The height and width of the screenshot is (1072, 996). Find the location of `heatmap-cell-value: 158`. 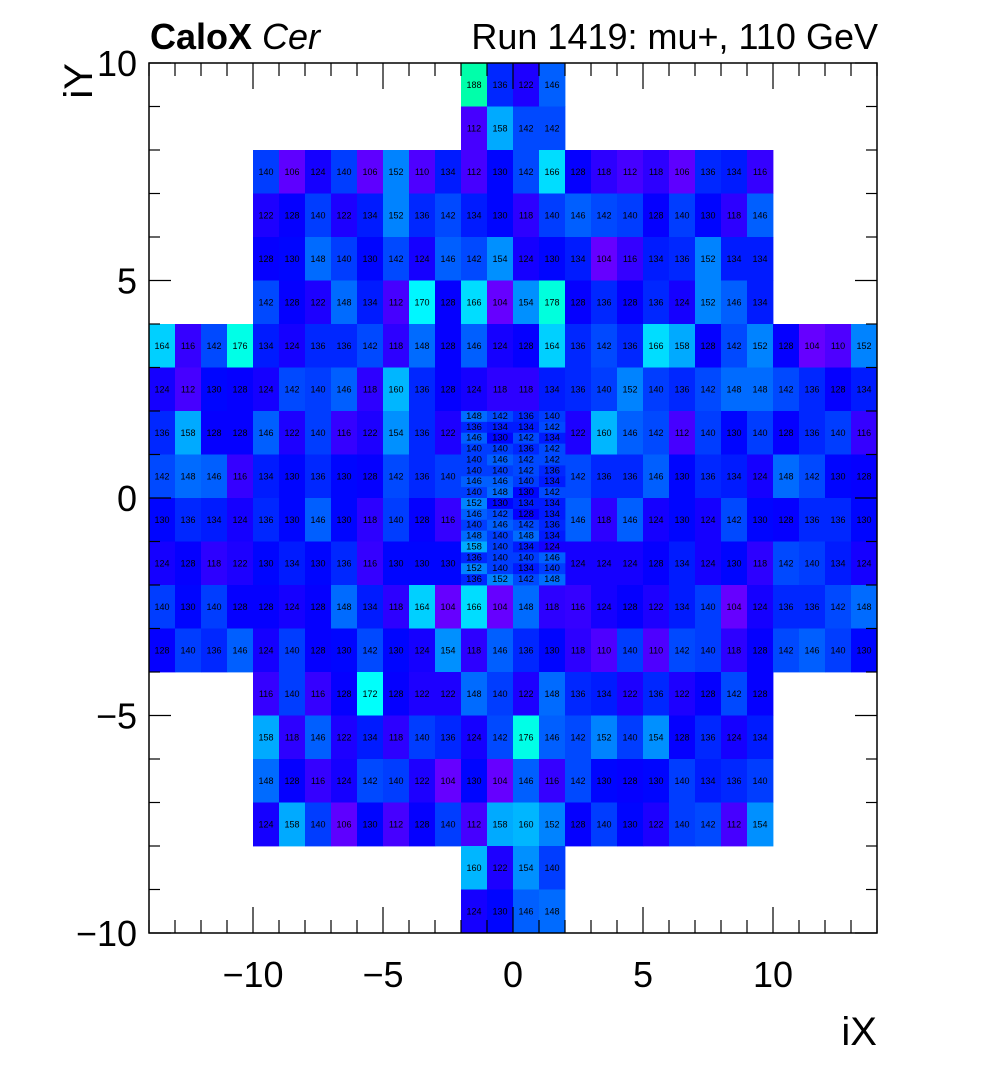

heatmap-cell-value: 158 is located at coordinates (474, 546).